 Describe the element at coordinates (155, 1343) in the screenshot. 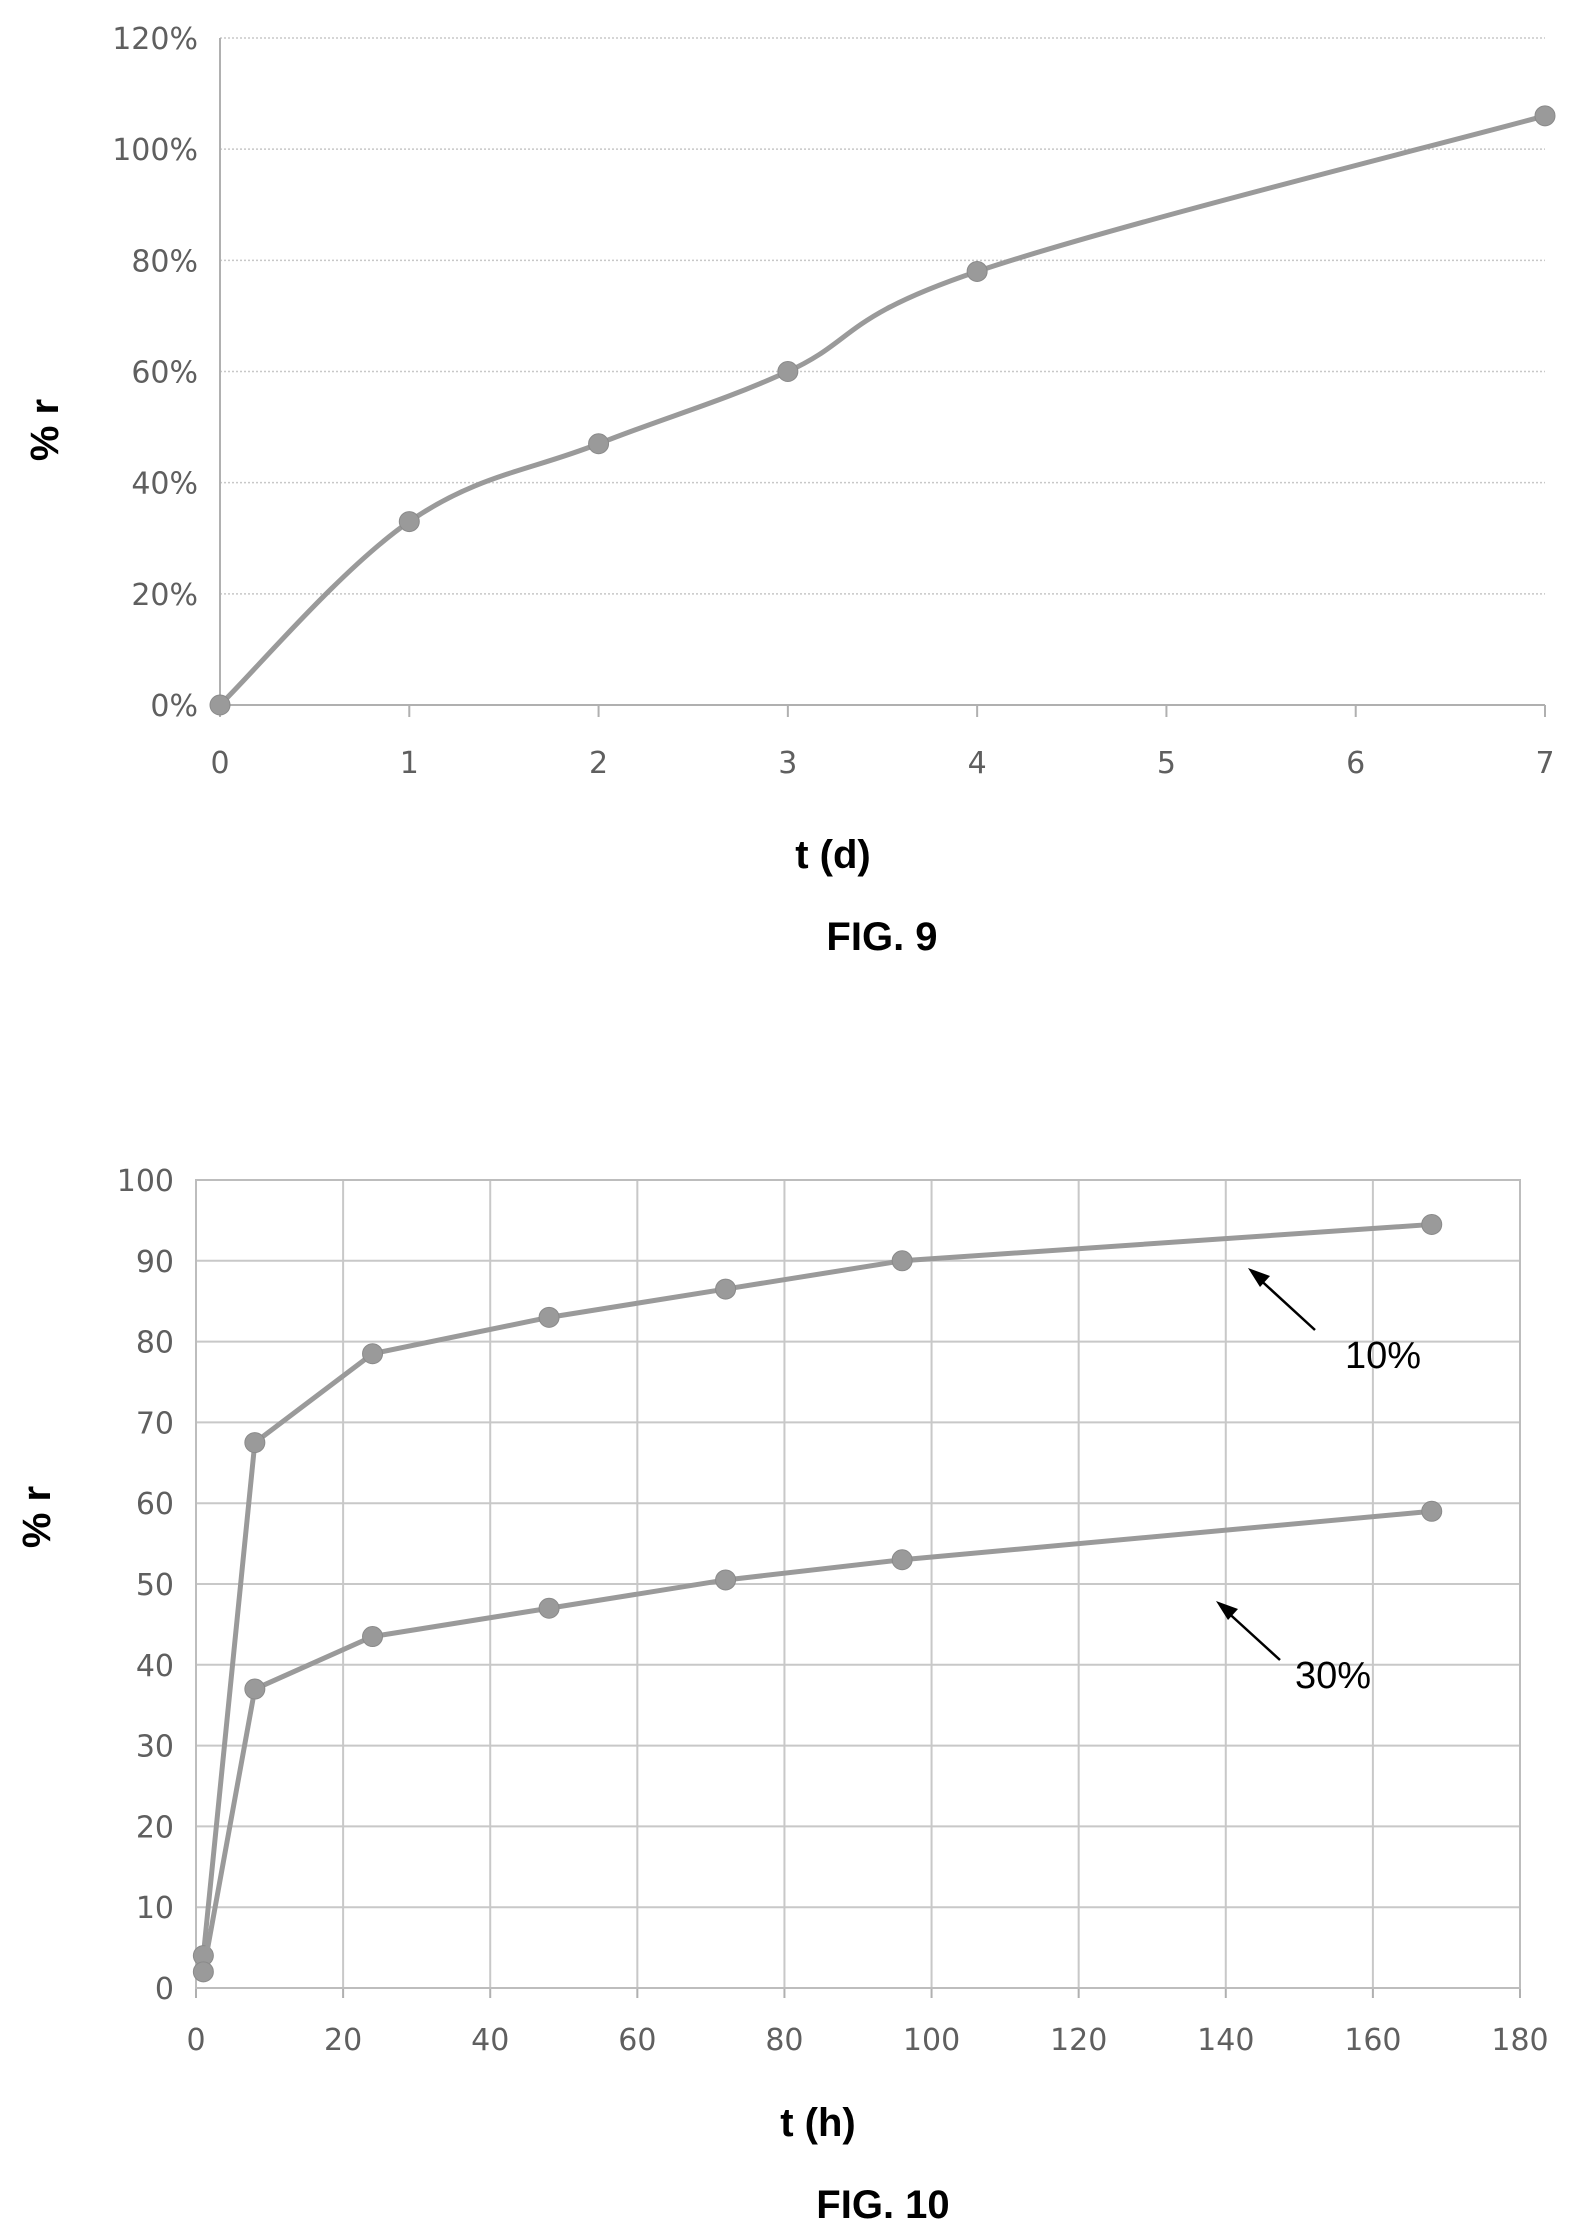

I see `fig10-y-tick-label: 80` at that location.